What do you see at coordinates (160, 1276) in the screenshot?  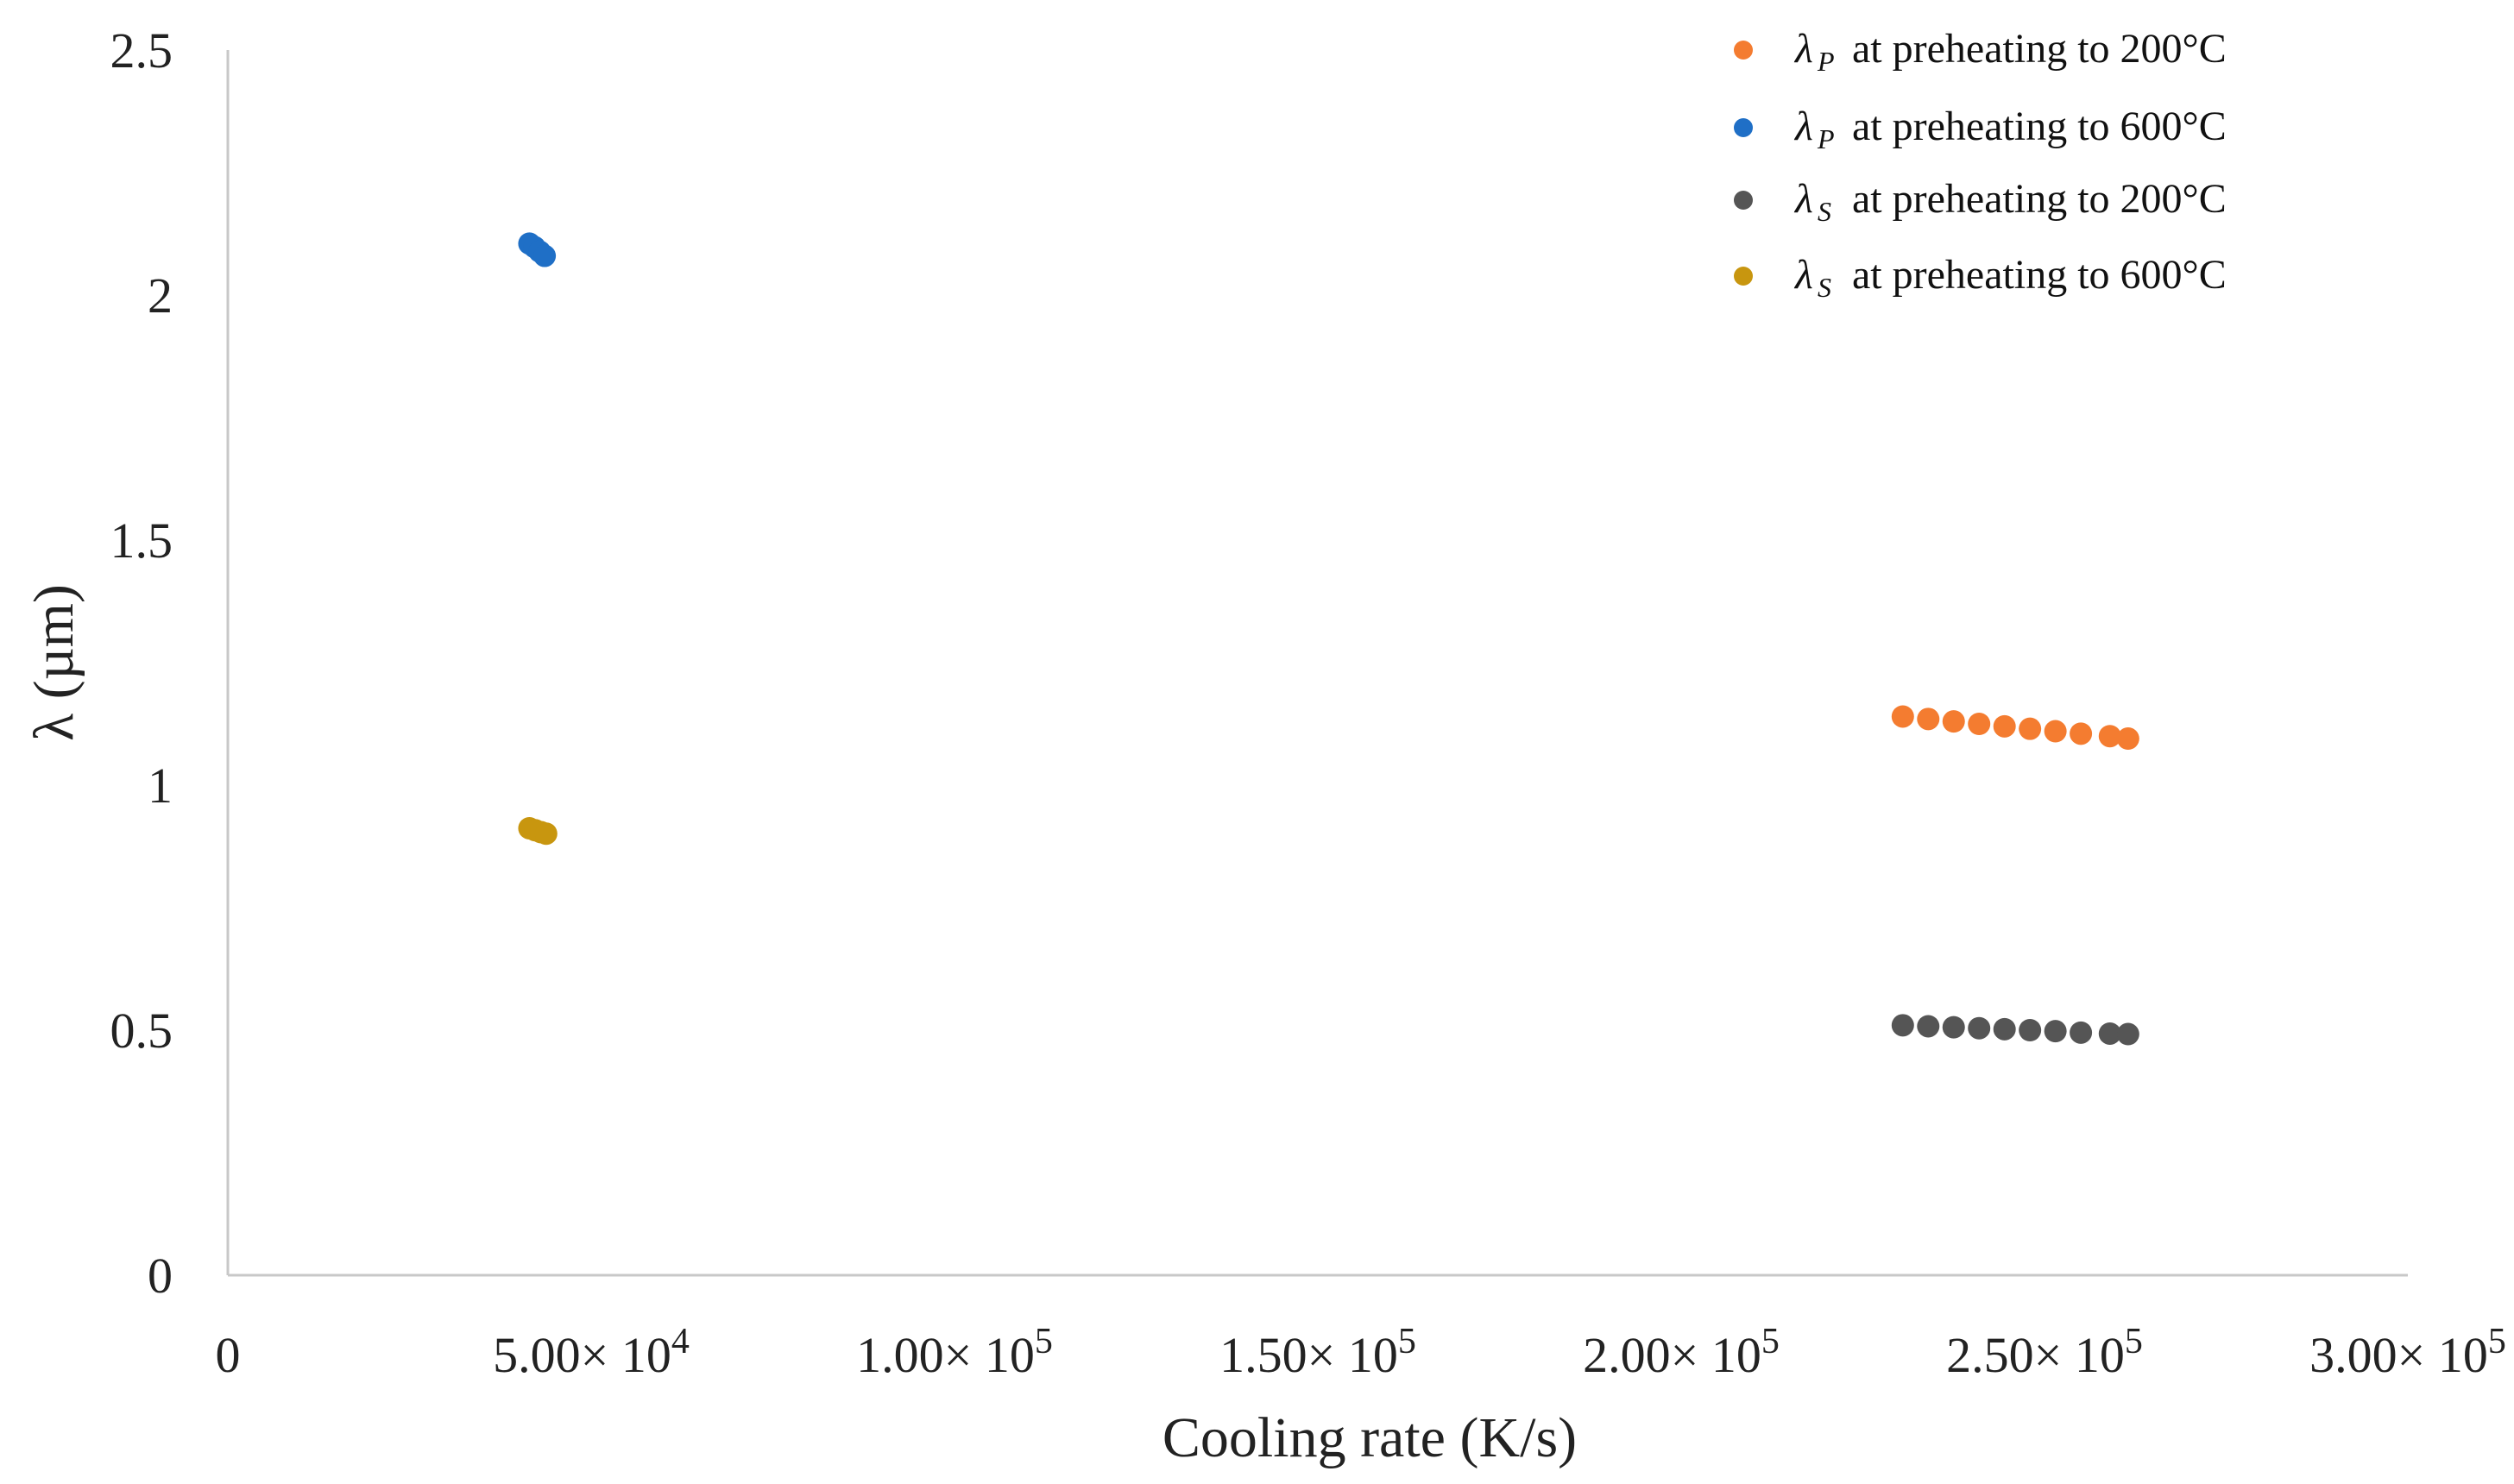 I see `y-tick-label: 0` at bounding box center [160, 1276].